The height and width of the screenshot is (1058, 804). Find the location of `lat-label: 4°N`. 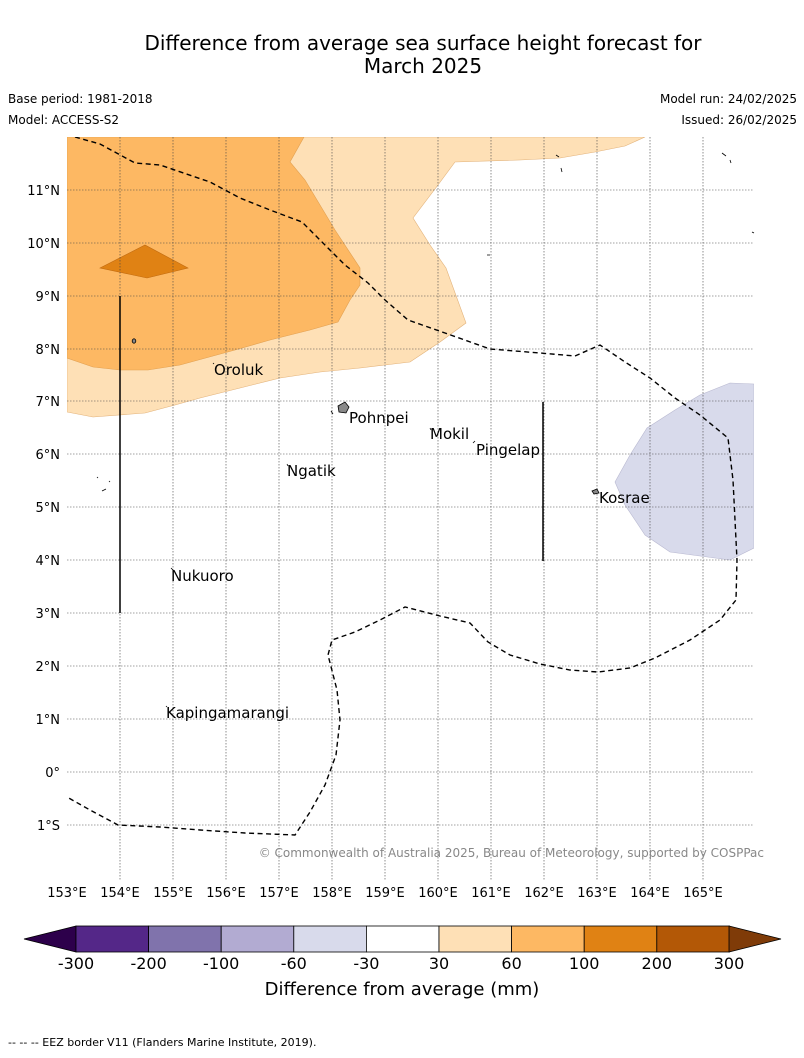

lat-label: 4°N is located at coordinates (48, 561).